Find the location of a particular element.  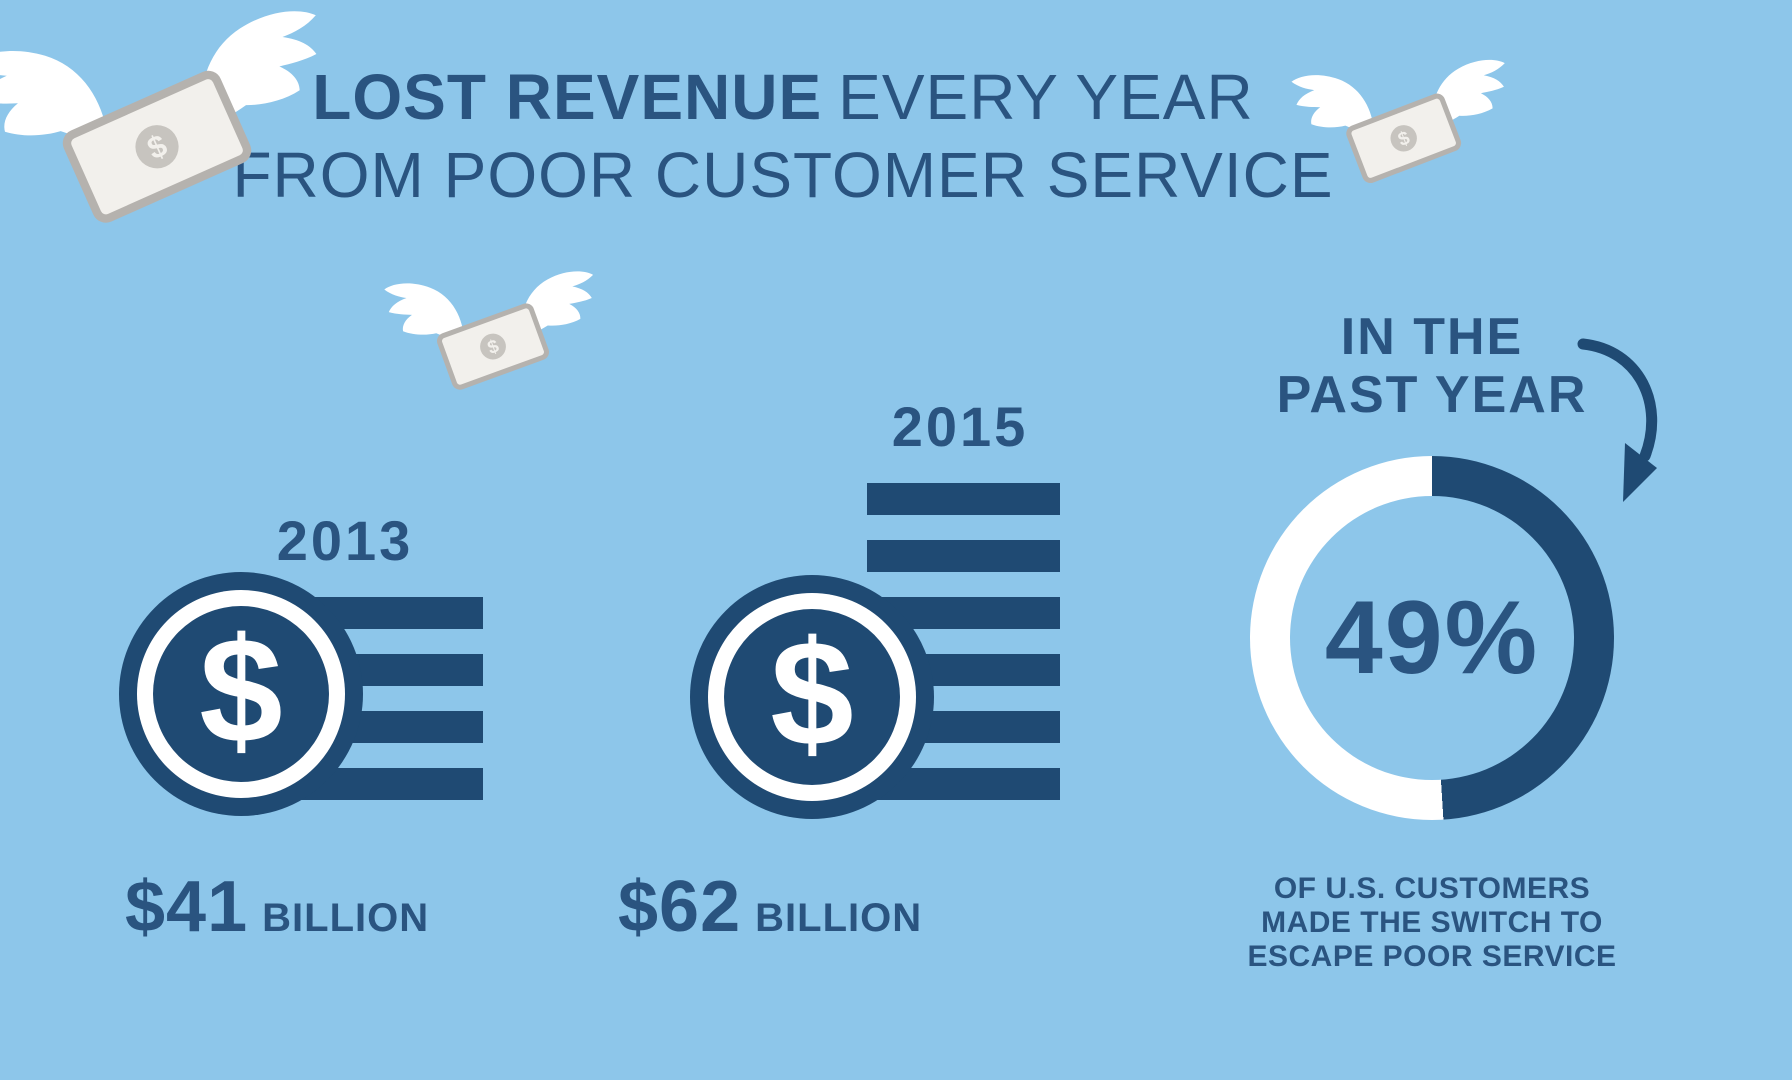

title-line1-bold: LOST REVENUE is located at coordinates (567, 97).